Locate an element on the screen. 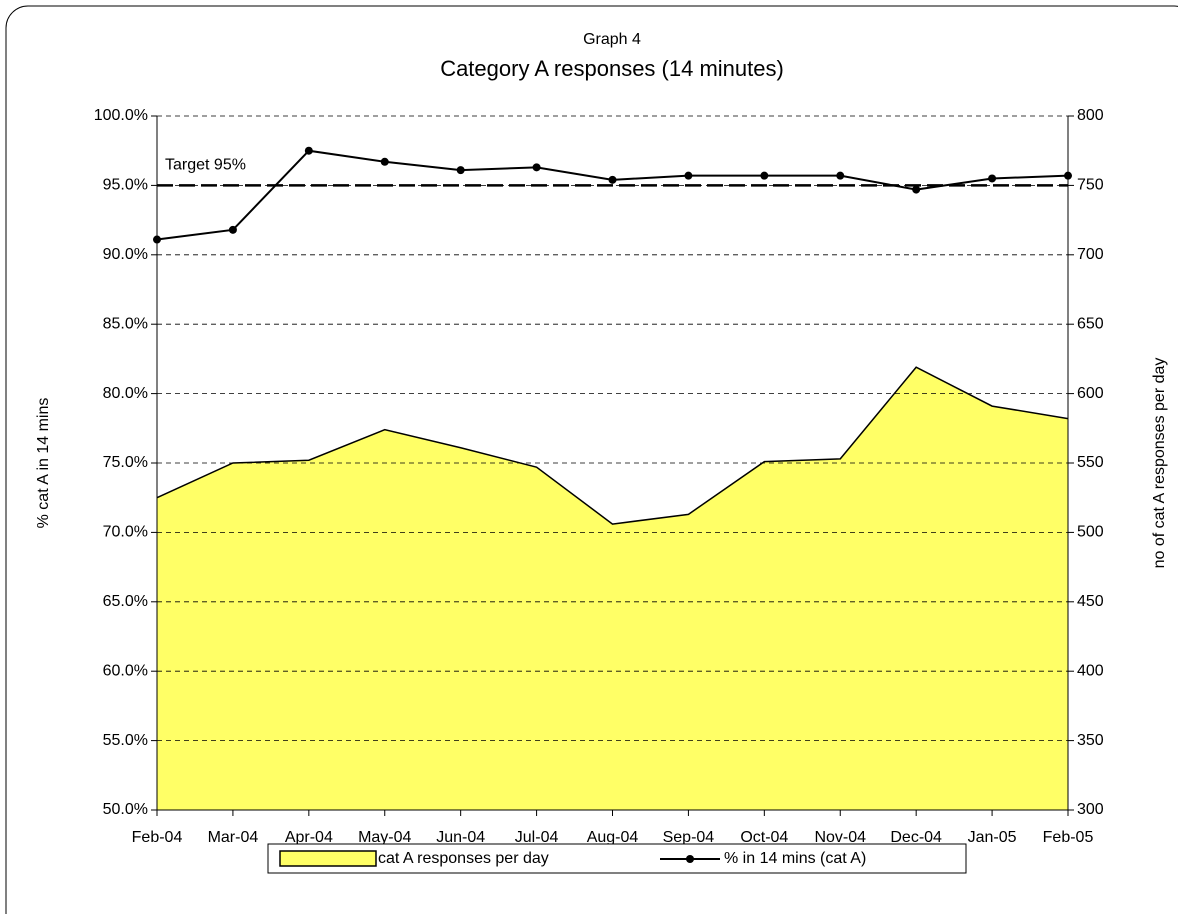  legend-box is located at coordinates (617, 858).